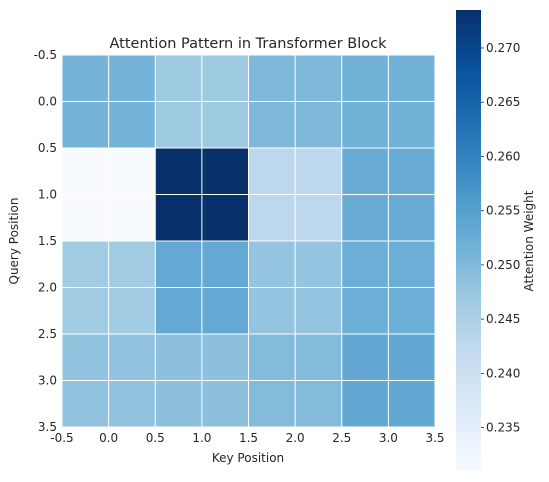 This screenshot has height=482, width=549. Describe the element at coordinates (503, 102) in the screenshot. I see `colorbar-tick-label: 0.265` at that location.